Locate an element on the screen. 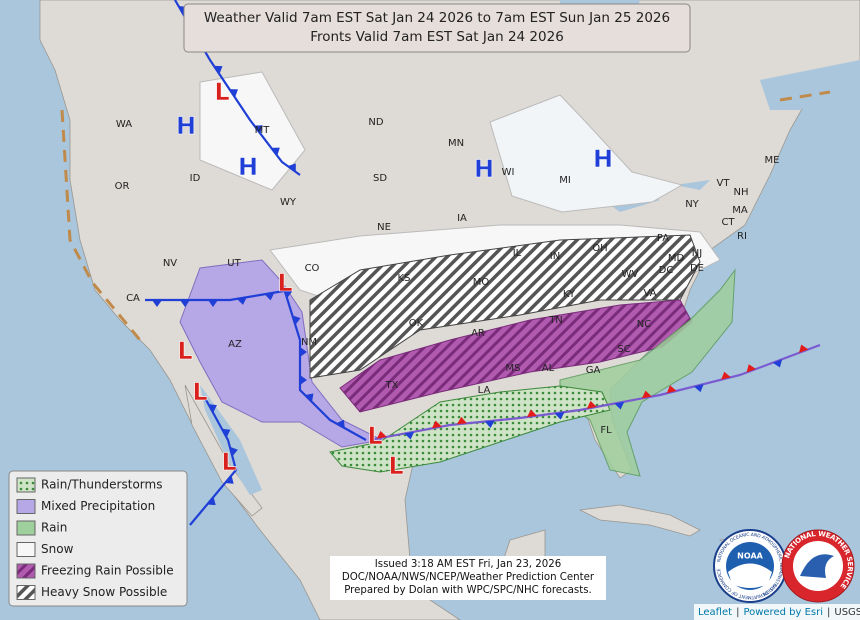  attribution-link: Leaflet is located at coordinates (715, 612).